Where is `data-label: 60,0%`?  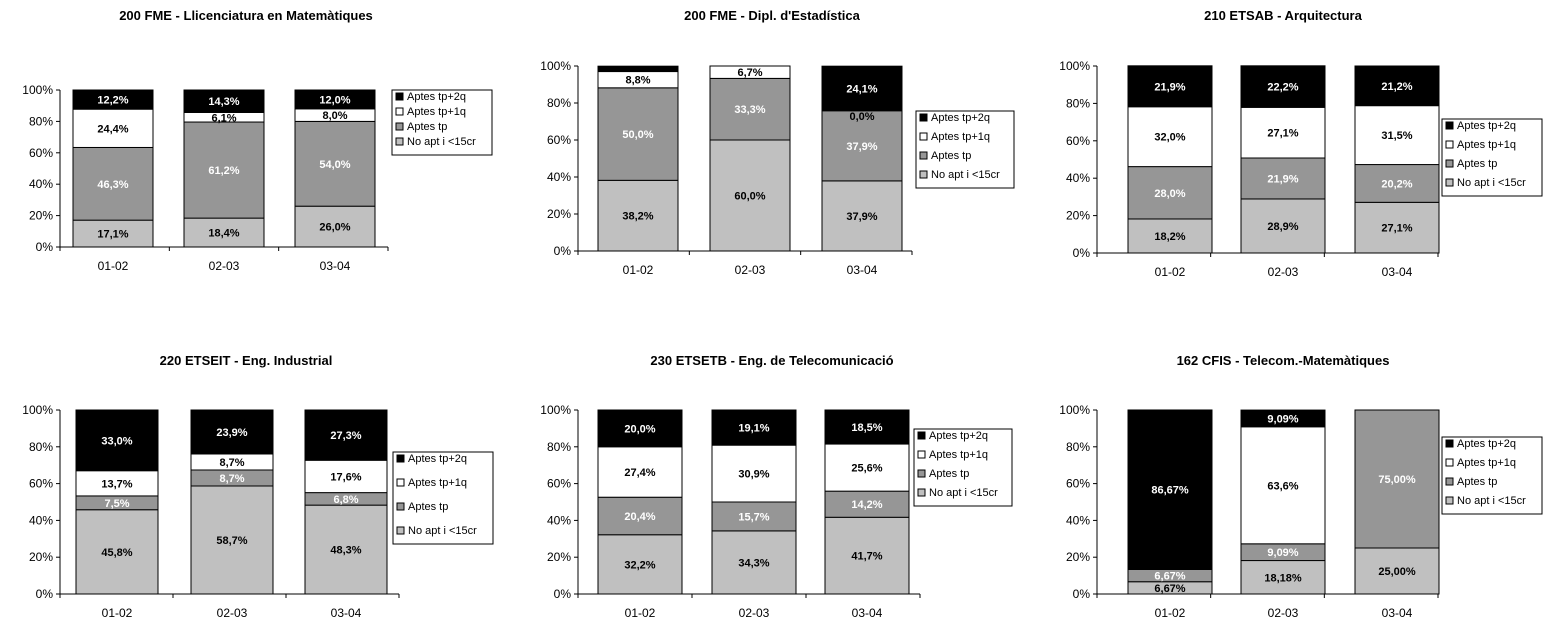
data-label: 60,0% is located at coordinates (749, 197).